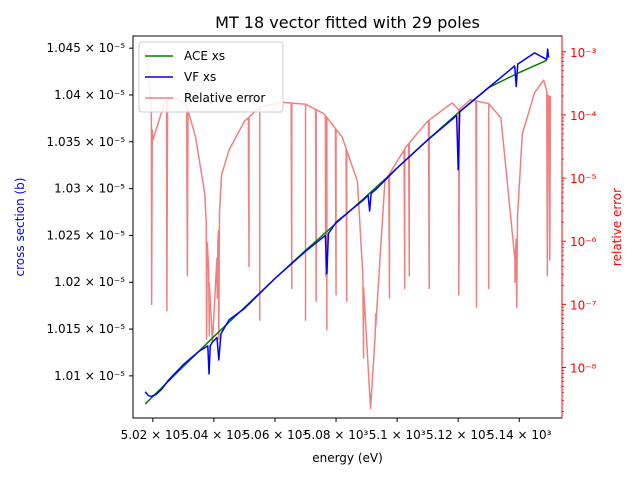 This screenshot has width=640, height=480. Describe the element at coordinates (214, 435) in the screenshot. I see `x-tick-label-1: 5.04 × 10³` at that location.